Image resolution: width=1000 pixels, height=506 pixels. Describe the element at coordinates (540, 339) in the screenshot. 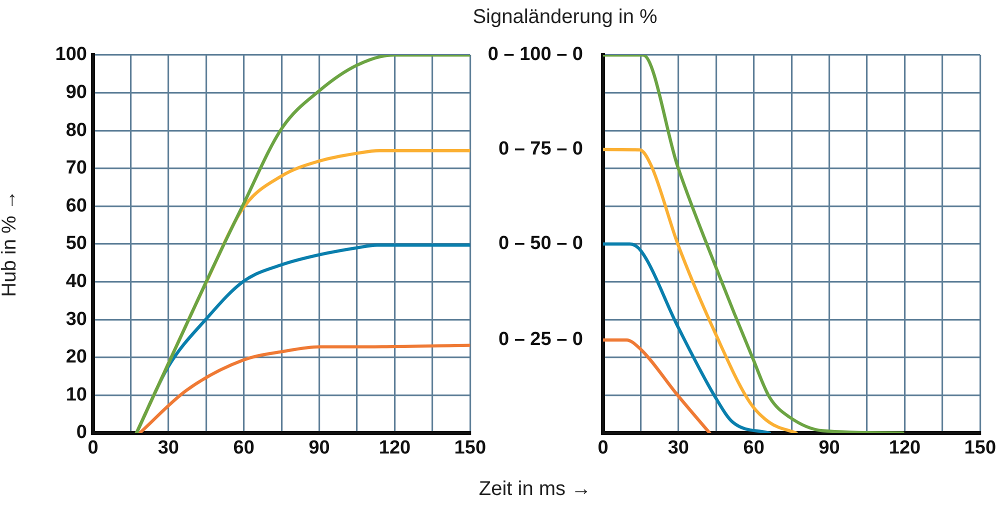

I see `text: 0 – 25 – 0` at that location.